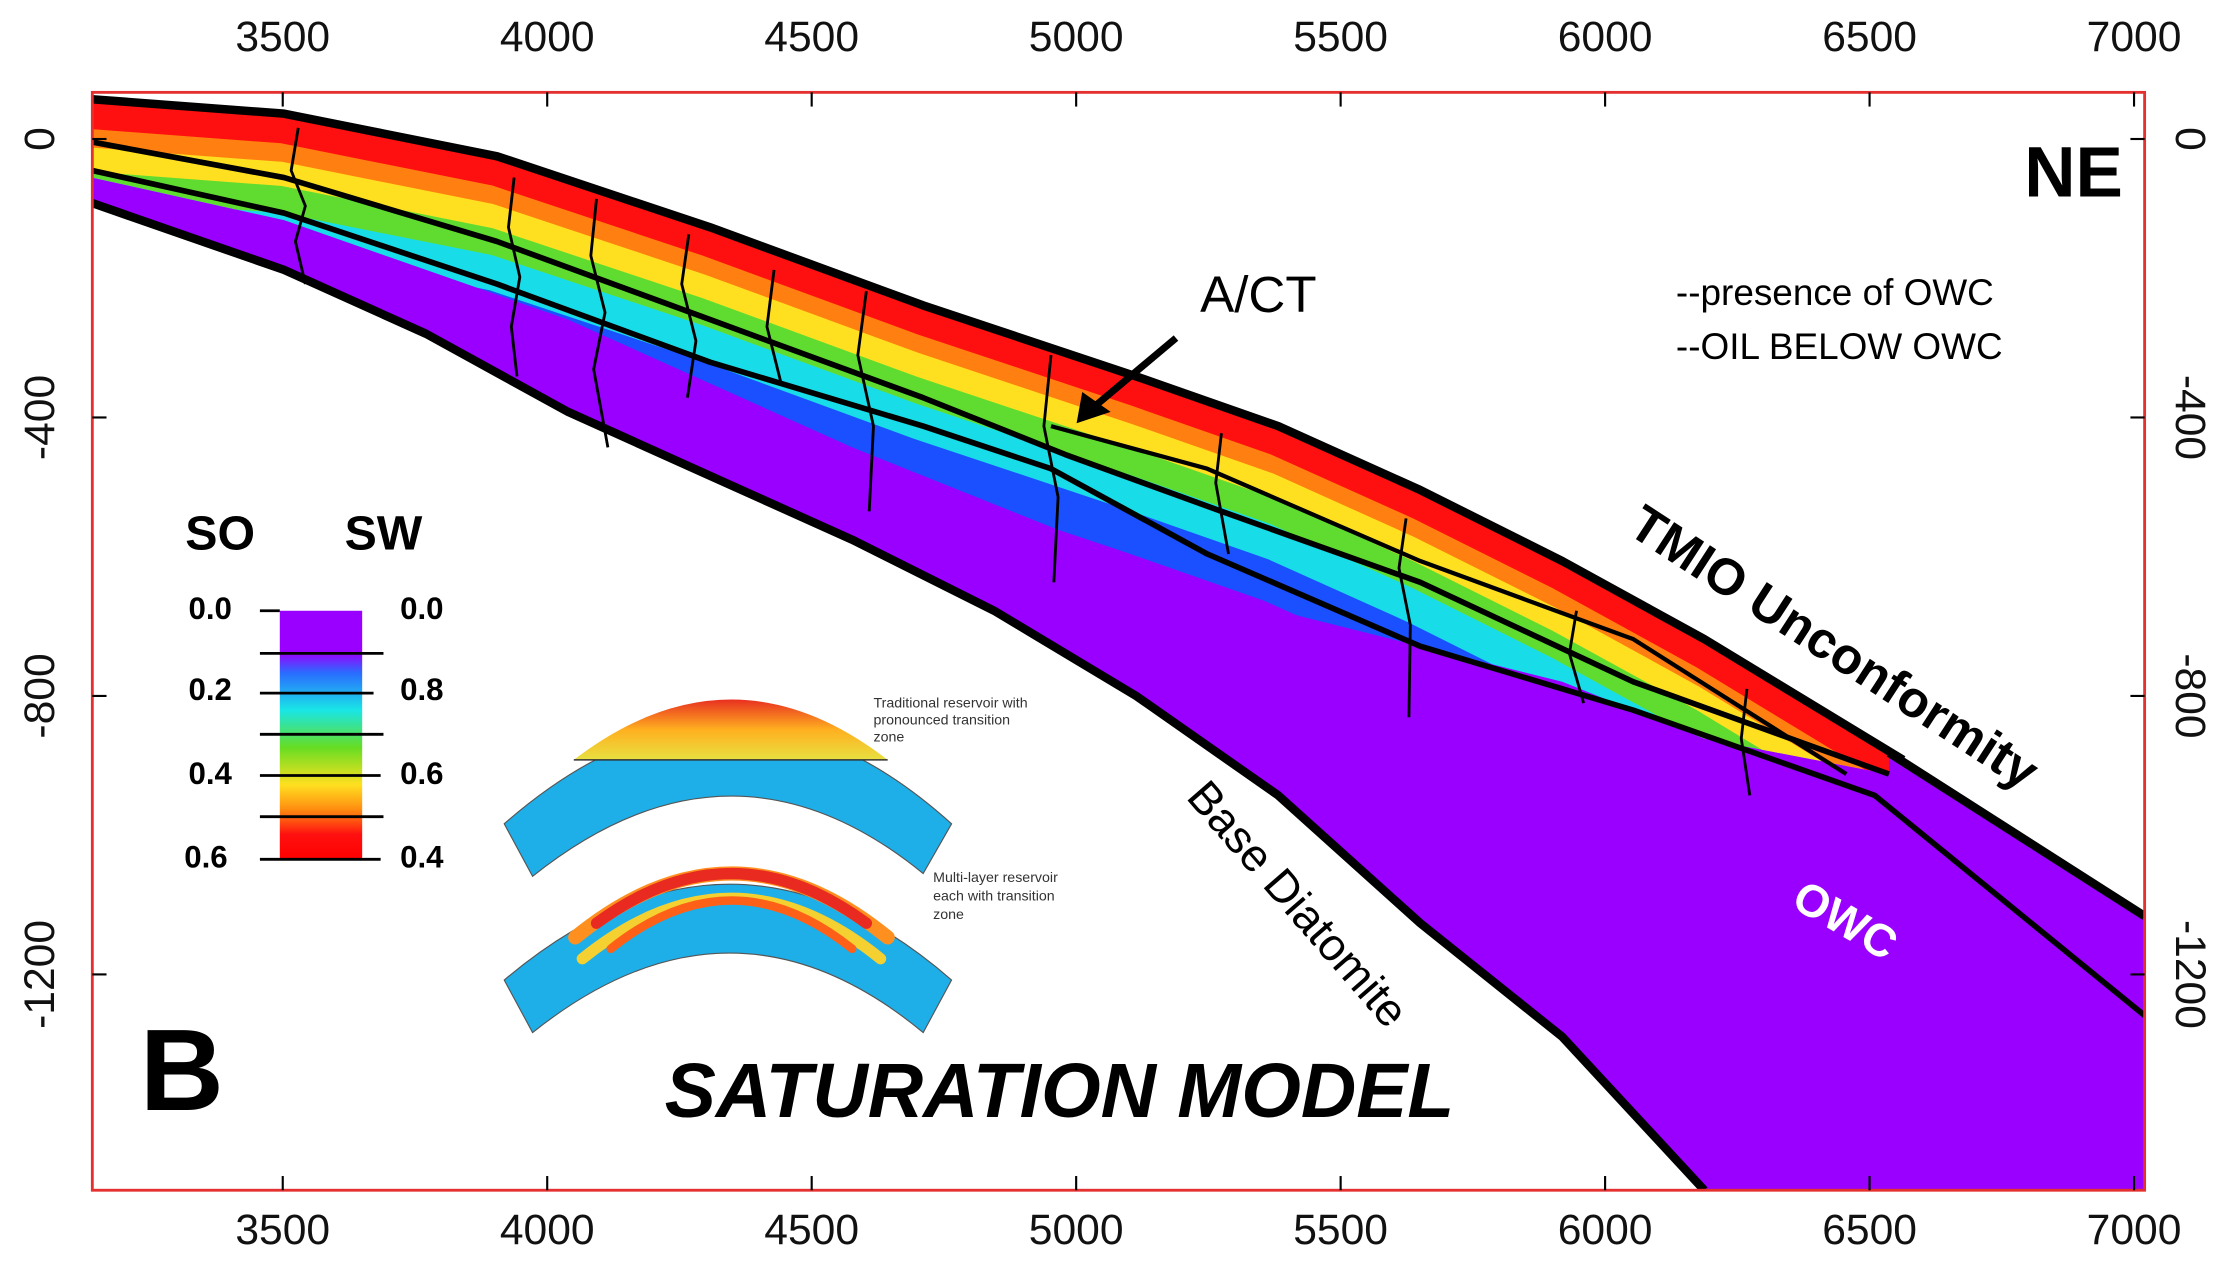  Describe the element at coordinates (1839, 346) in the screenshot. I see `note: --OIL BELOW OWC` at that location.